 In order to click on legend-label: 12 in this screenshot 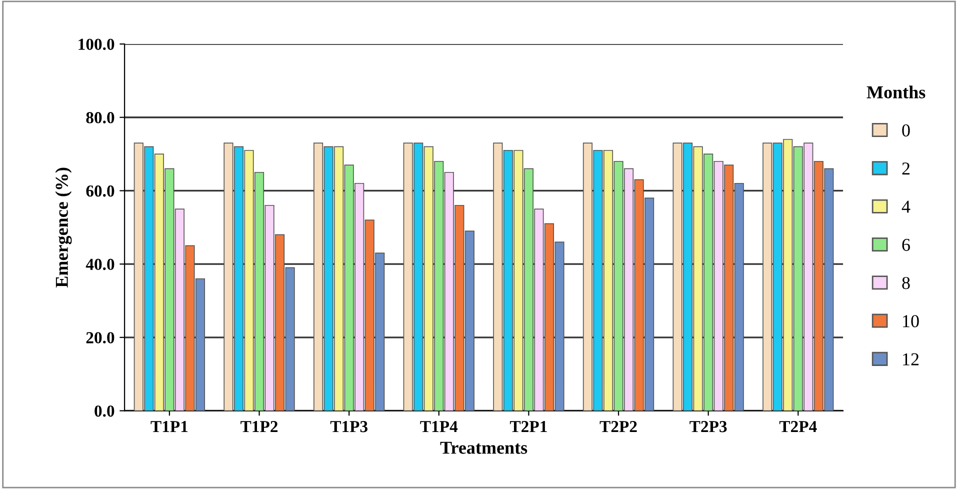, I will do `click(911, 359)`.